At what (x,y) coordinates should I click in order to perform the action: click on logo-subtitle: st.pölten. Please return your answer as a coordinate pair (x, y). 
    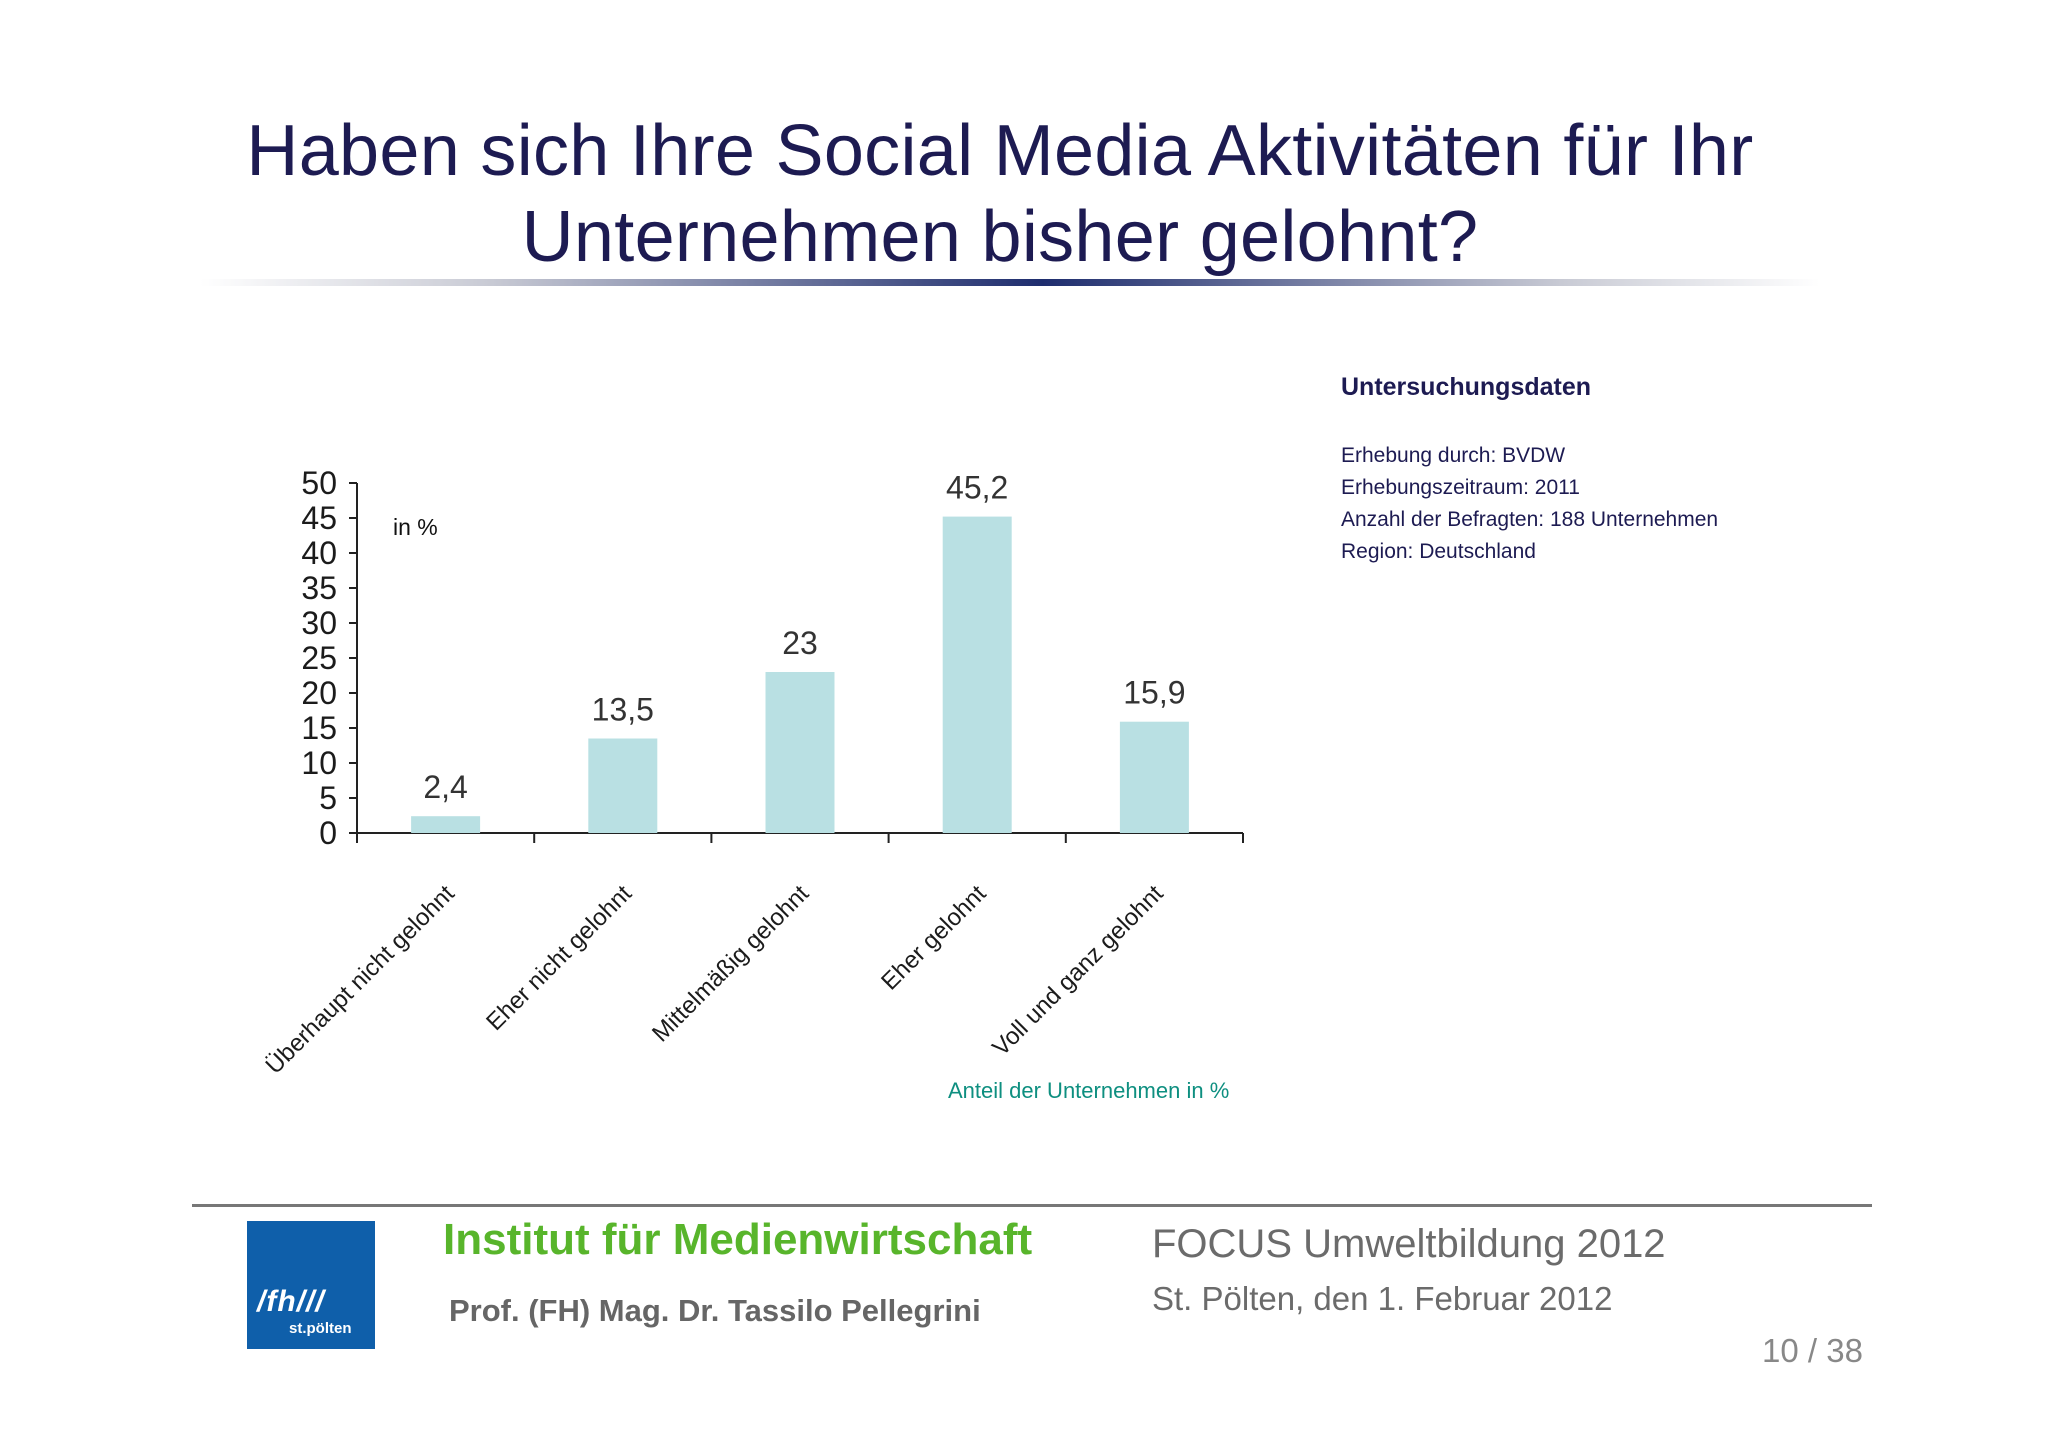
    Looking at the image, I should click on (320, 1328).